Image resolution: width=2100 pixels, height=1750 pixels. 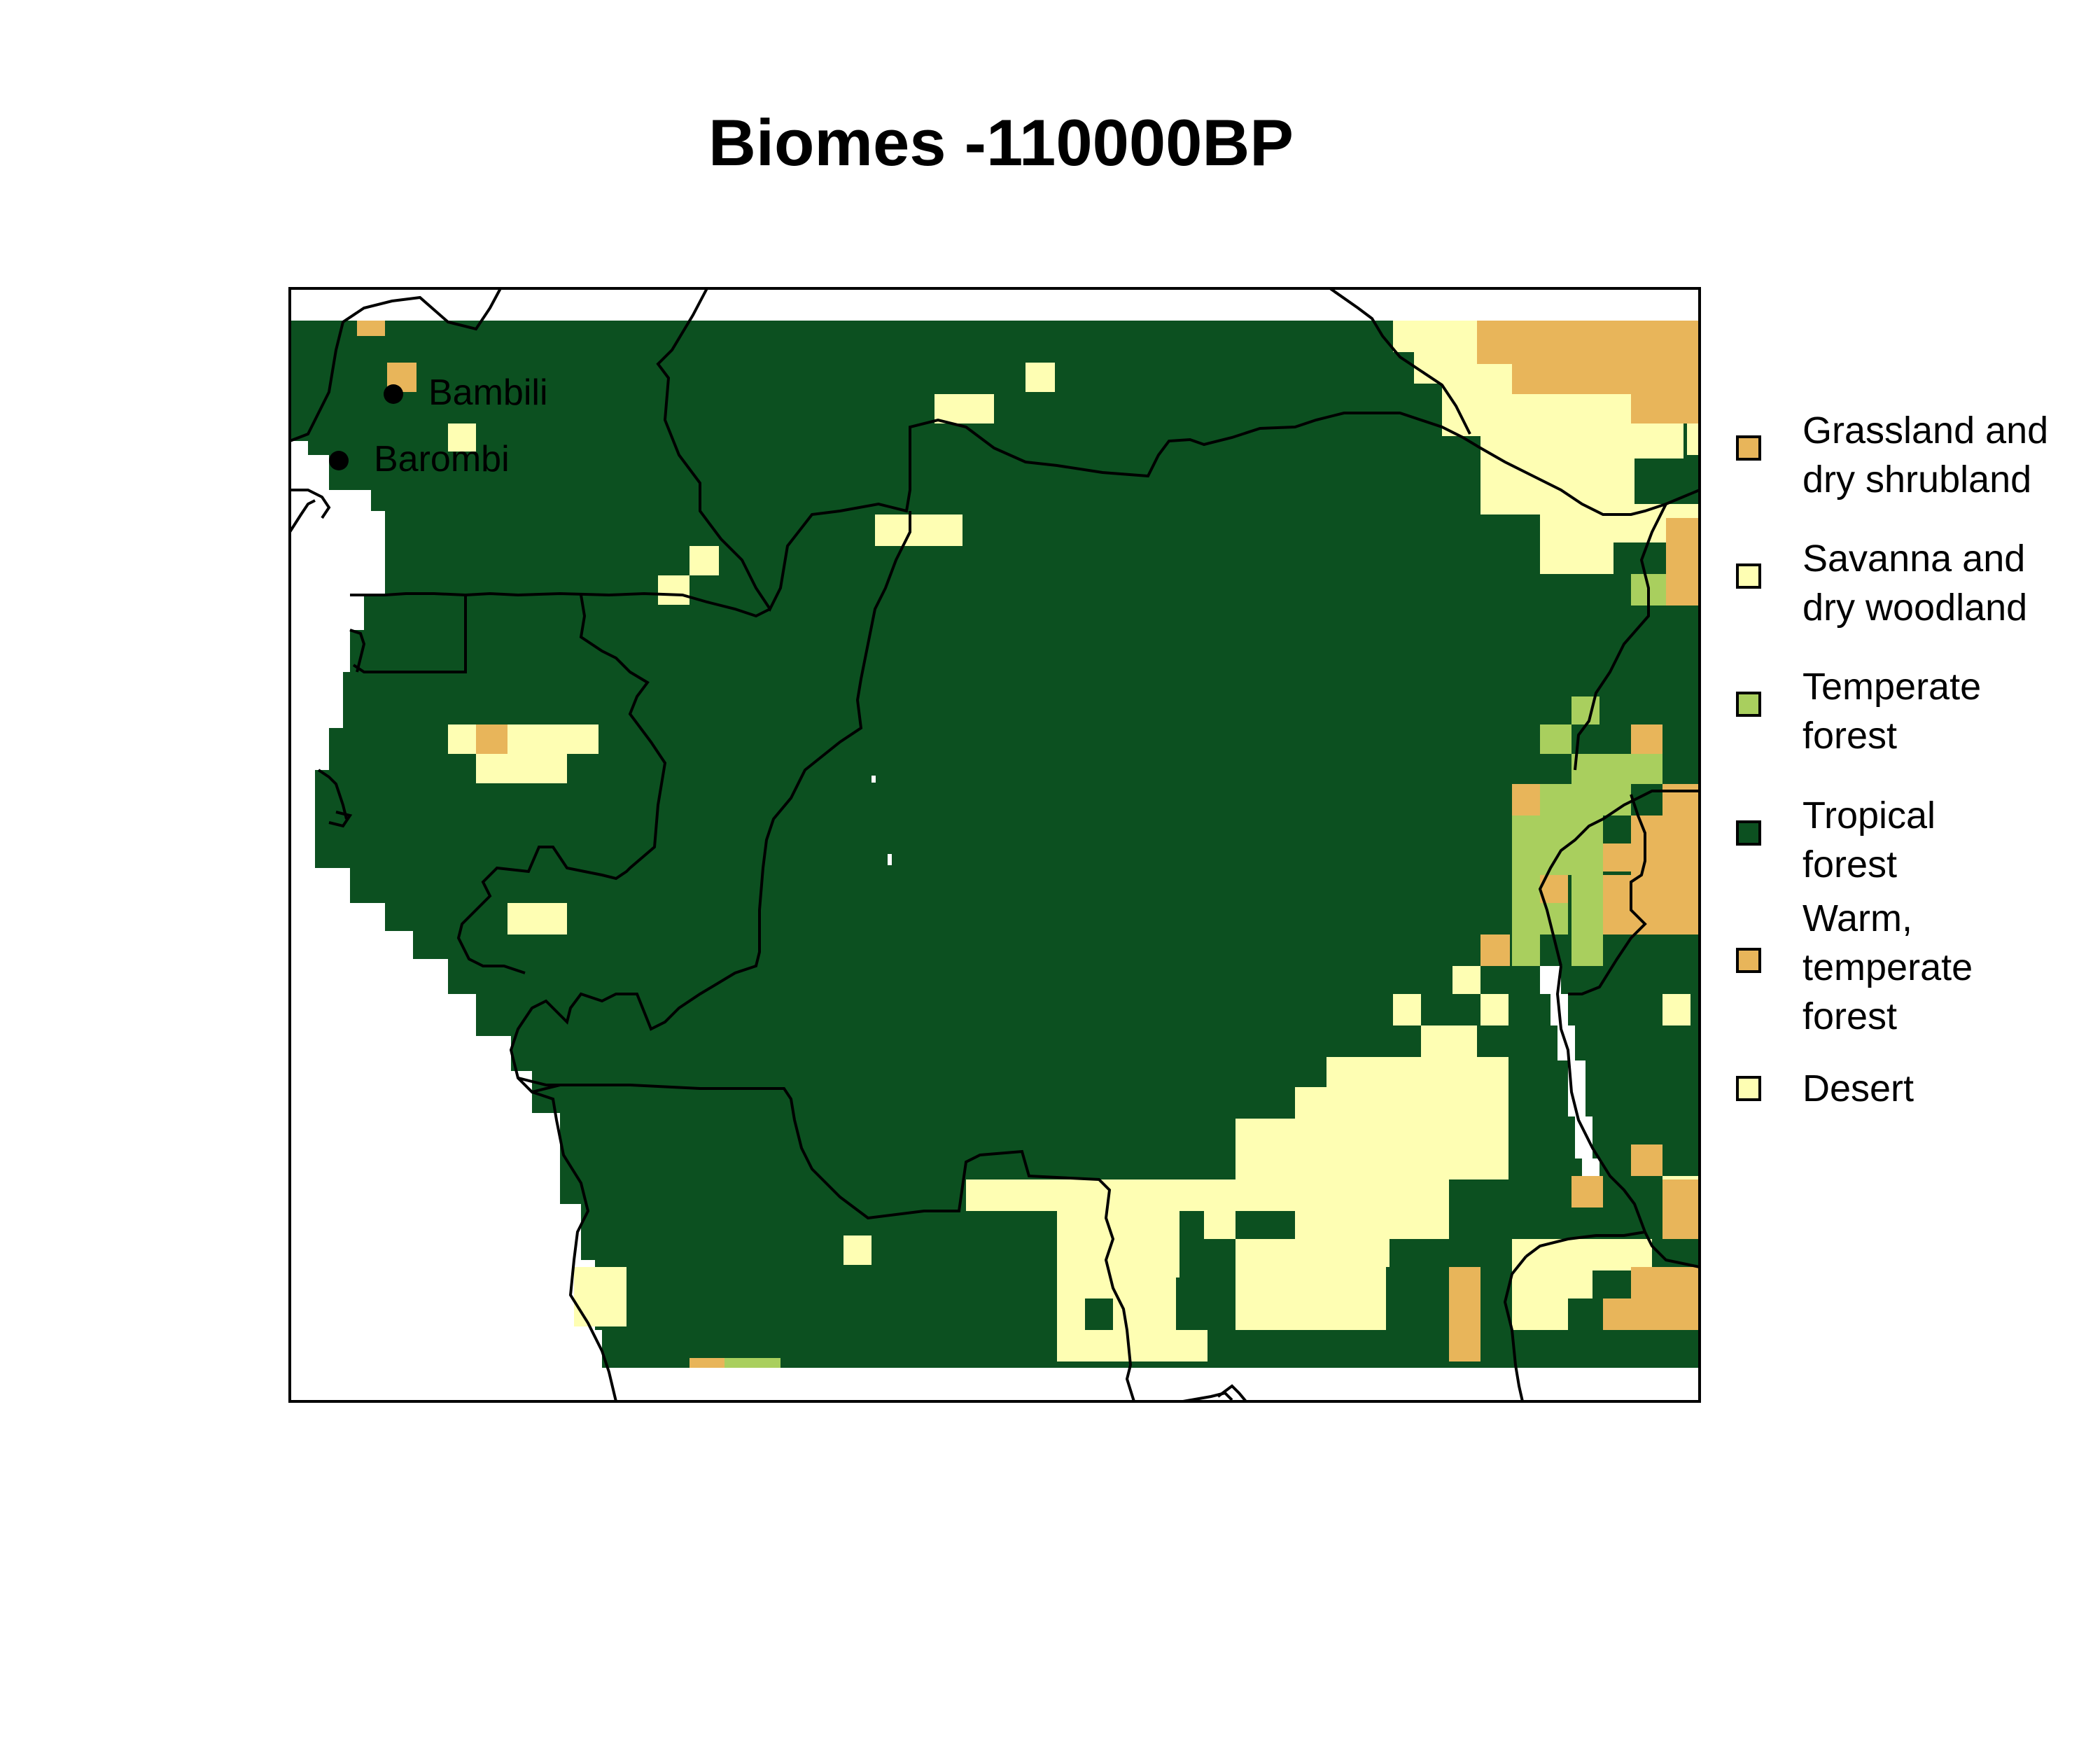 I want to click on site-bambili: Bambili, so click(x=466, y=392).